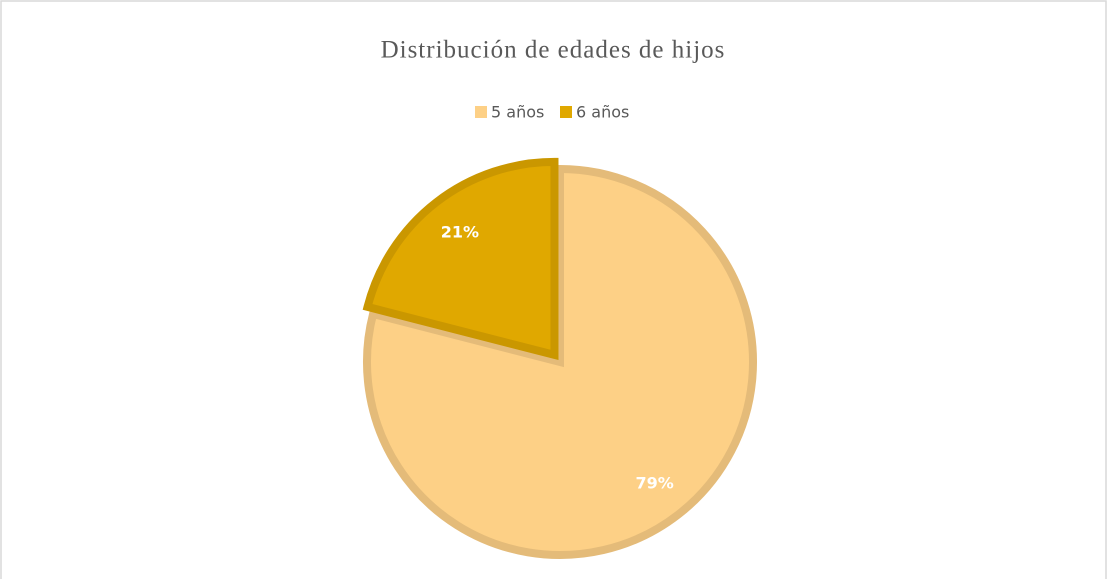 This screenshot has height=583, width=1107. I want to click on pie-slice, so click(460, 259).